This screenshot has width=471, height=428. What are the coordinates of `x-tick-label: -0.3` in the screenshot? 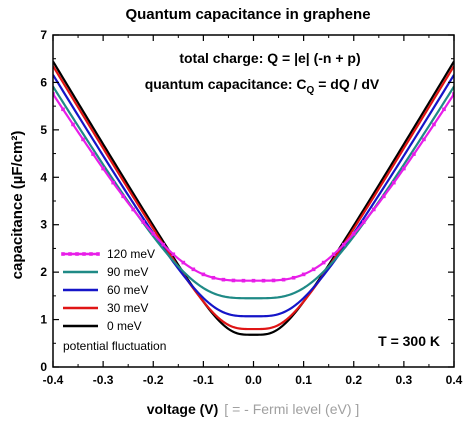 It's located at (103, 380).